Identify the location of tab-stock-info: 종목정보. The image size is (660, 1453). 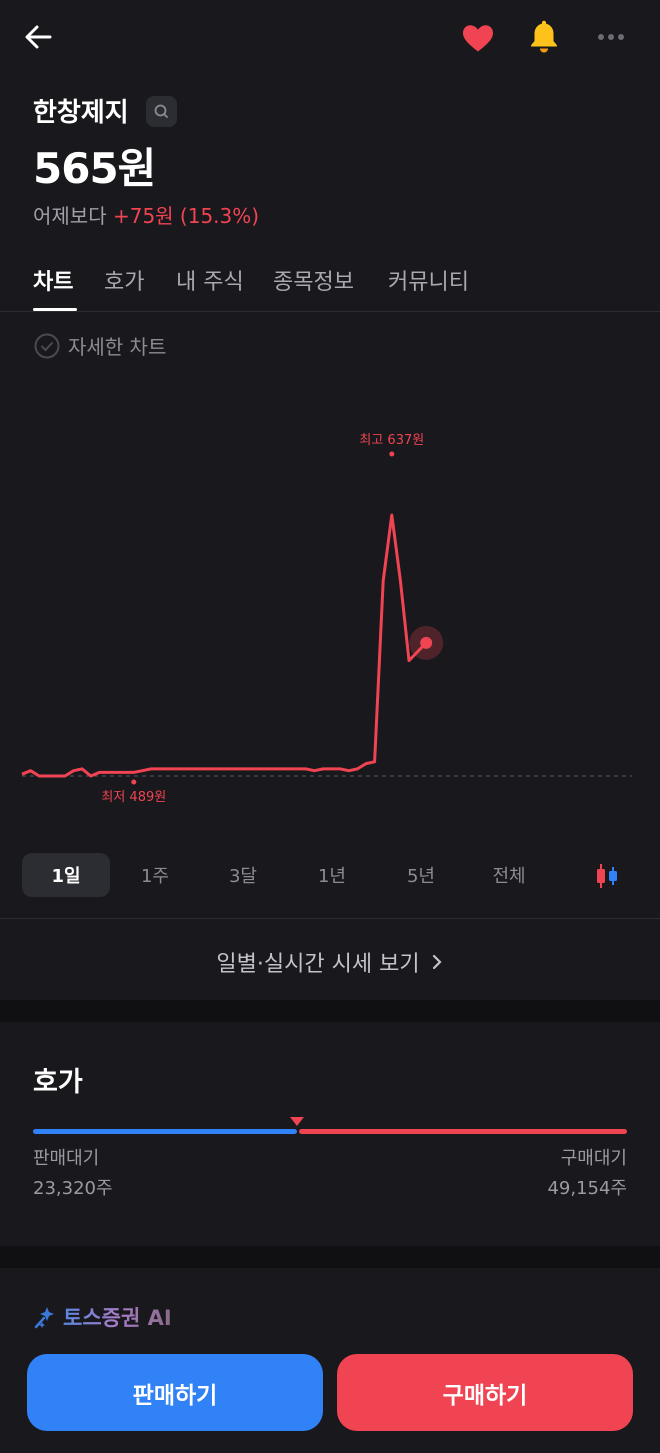
(313, 282).